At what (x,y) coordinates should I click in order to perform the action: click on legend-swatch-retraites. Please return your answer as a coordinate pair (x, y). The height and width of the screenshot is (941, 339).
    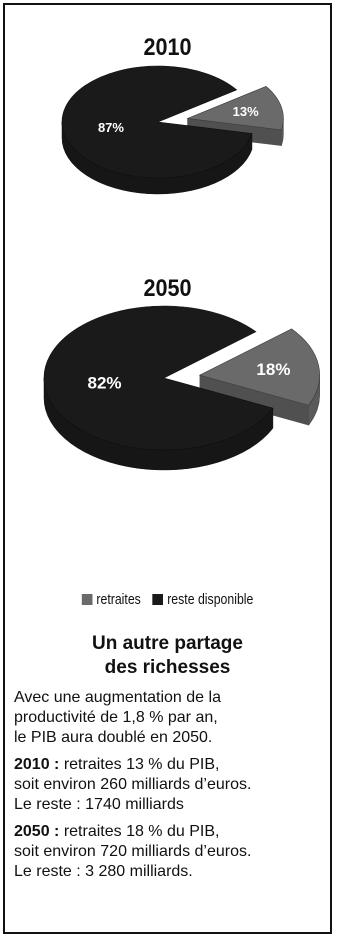
    Looking at the image, I should click on (87, 599).